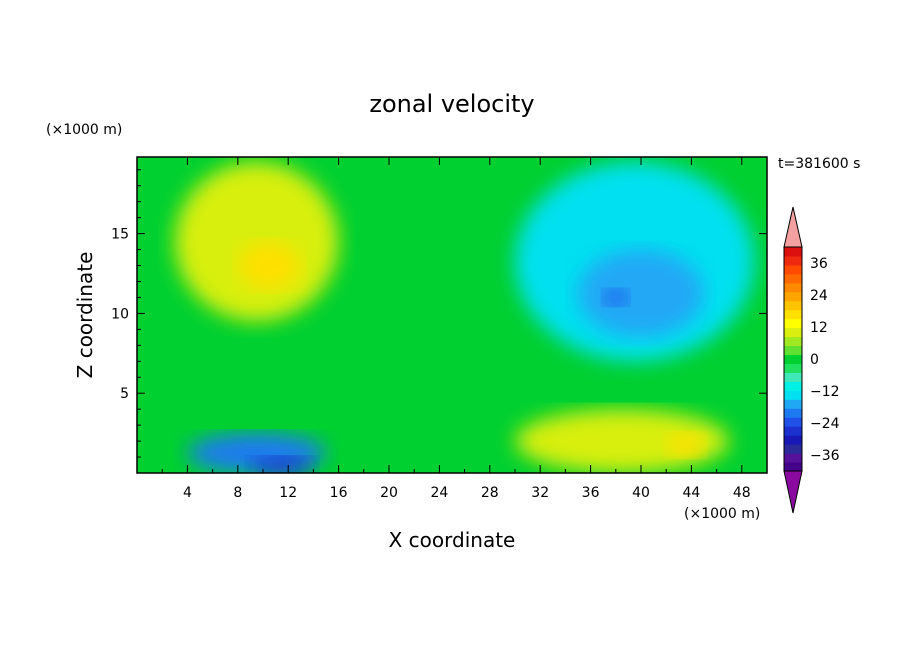 The height and width of the screenshot is (654, 904). I want to click on x-axis-title: X coordinate, so click(452, 540).